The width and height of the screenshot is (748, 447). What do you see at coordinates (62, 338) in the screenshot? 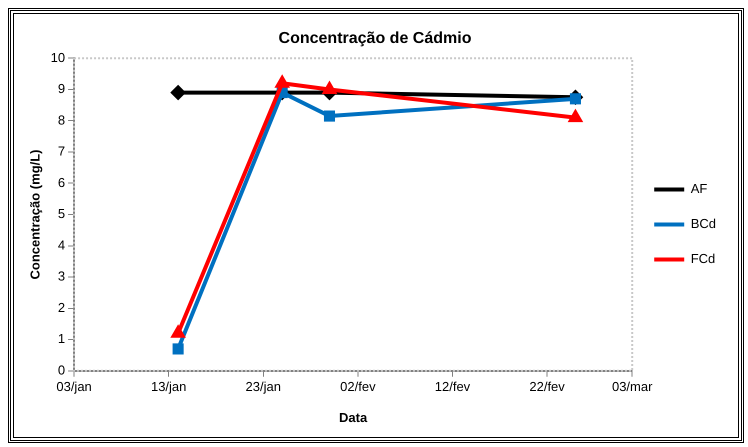
I see `y-tick-label: 1` at bounding box center [62, 338].